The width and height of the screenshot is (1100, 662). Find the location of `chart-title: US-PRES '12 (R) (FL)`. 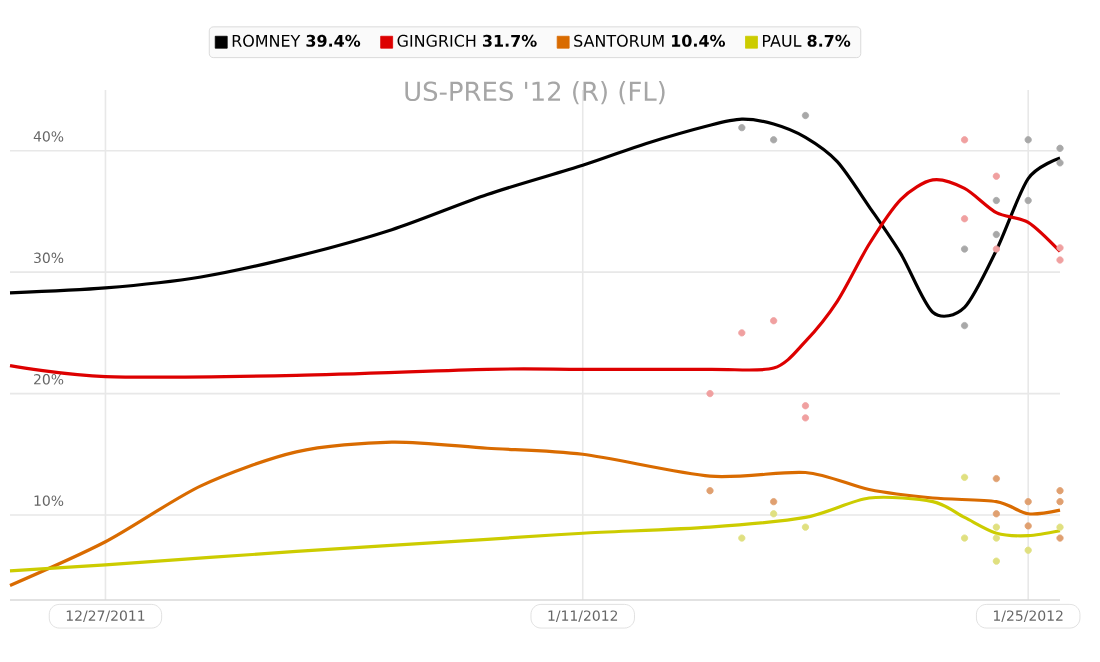

chart-title: US-PRES '12 (R) (FL) is located at coordinates (535, 93).